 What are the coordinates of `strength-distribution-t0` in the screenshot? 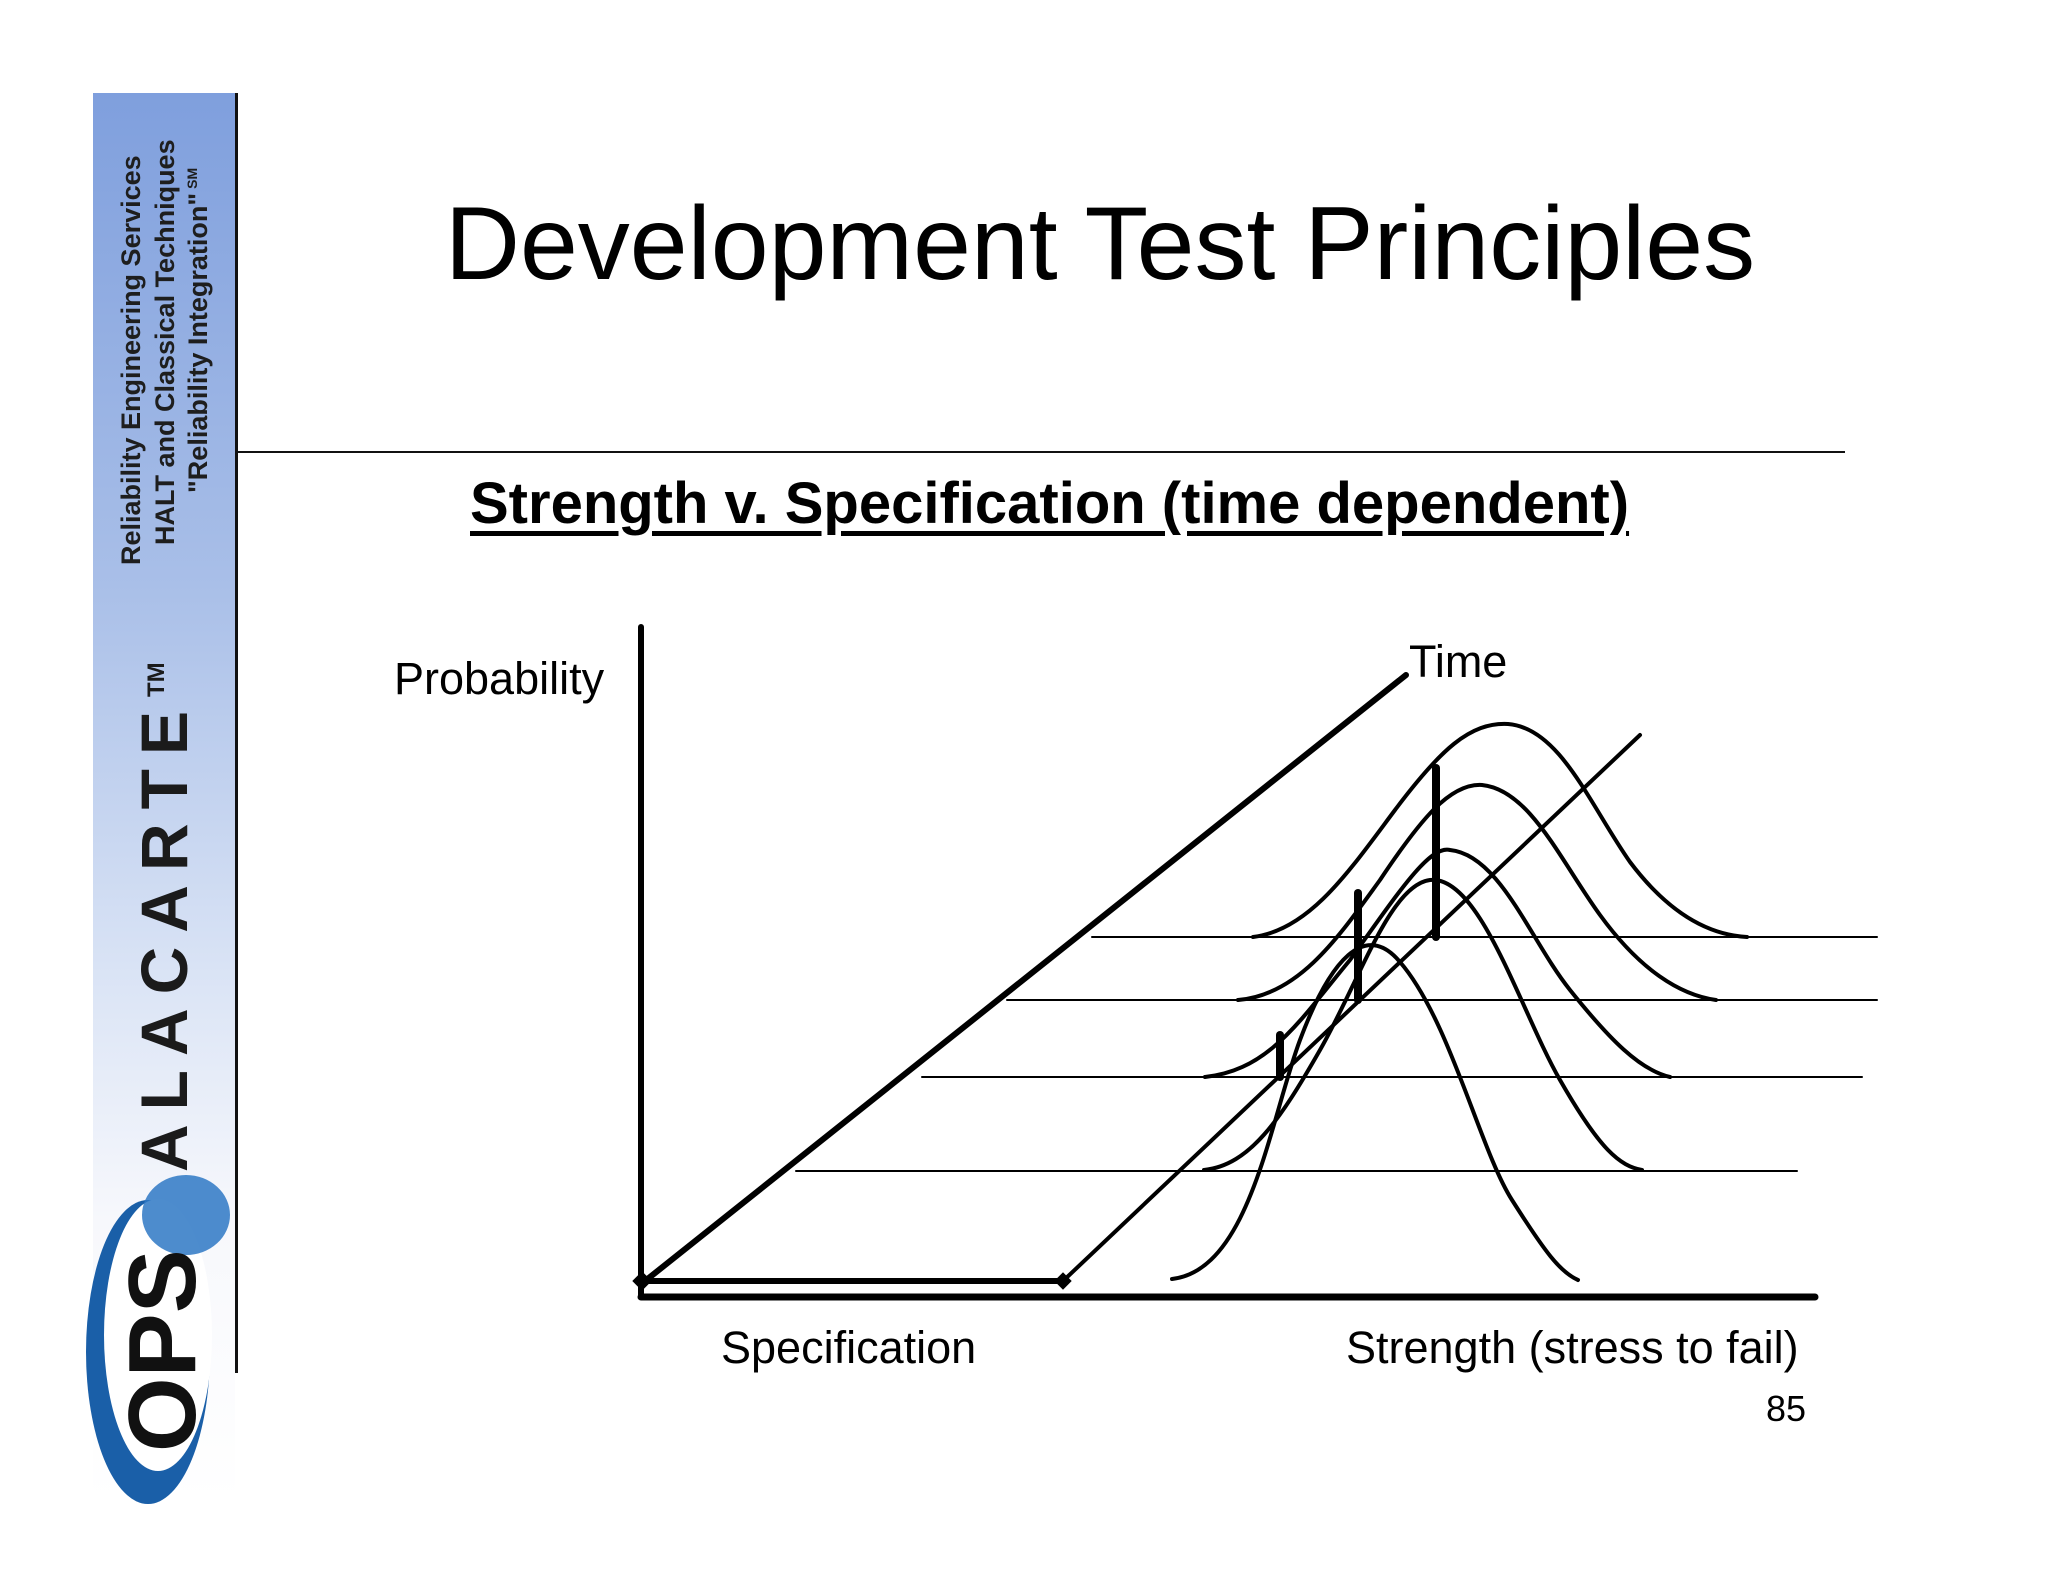 It's located at (1375, 1112).